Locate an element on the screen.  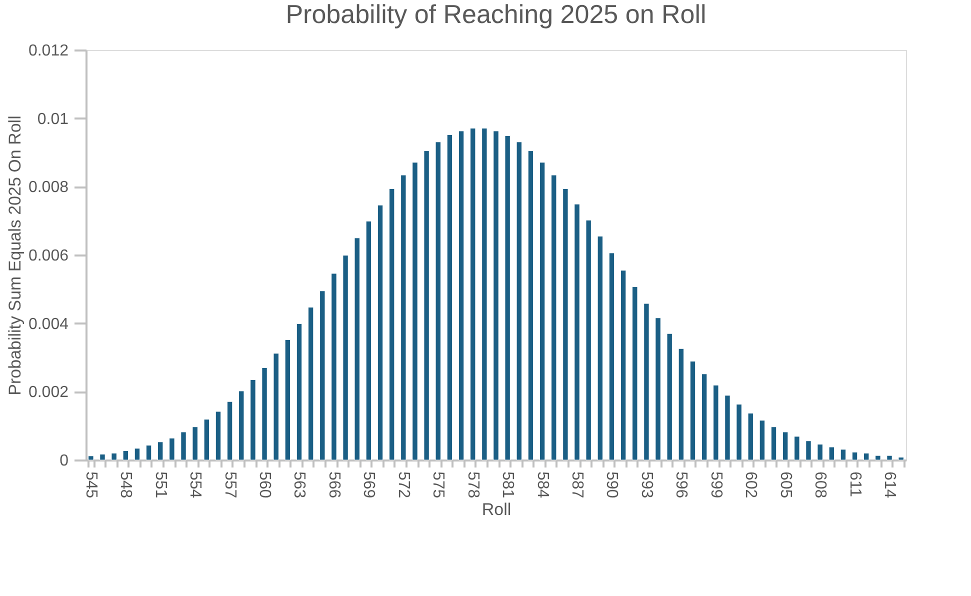
x-tick-label: 572 is located at coordinates (403, 485).